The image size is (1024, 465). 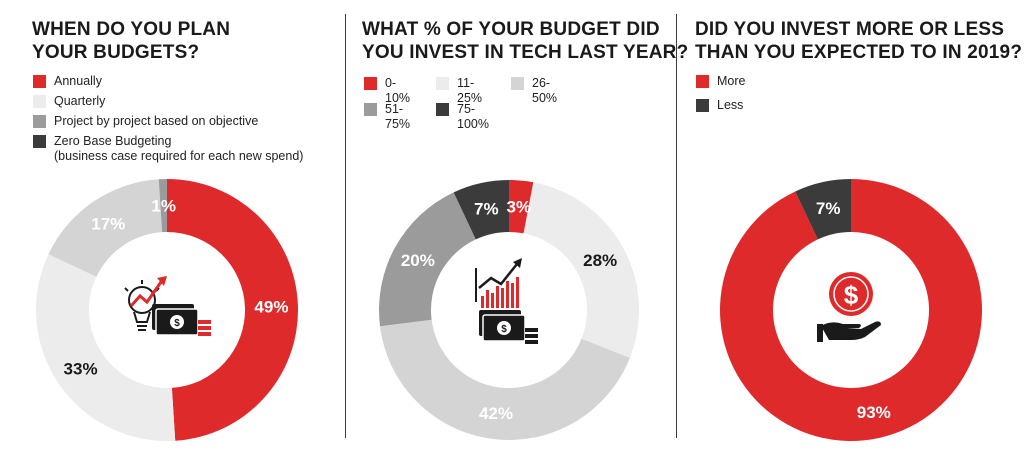 I want to click on bar-chart-money-icon: $, so click(x=506, y=301).